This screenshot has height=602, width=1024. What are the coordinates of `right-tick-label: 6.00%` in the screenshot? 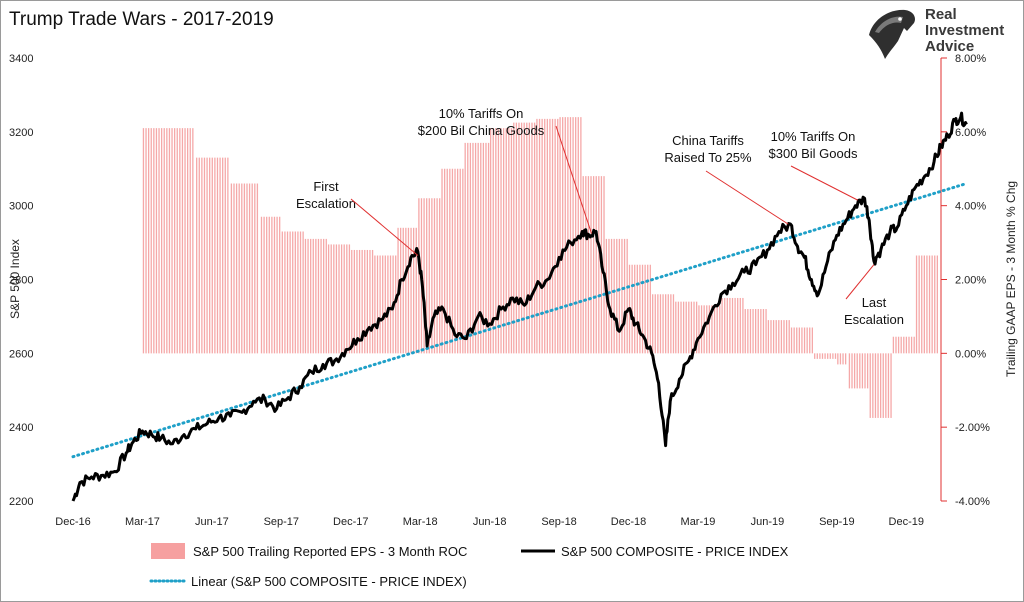 It's located at (970, 133).